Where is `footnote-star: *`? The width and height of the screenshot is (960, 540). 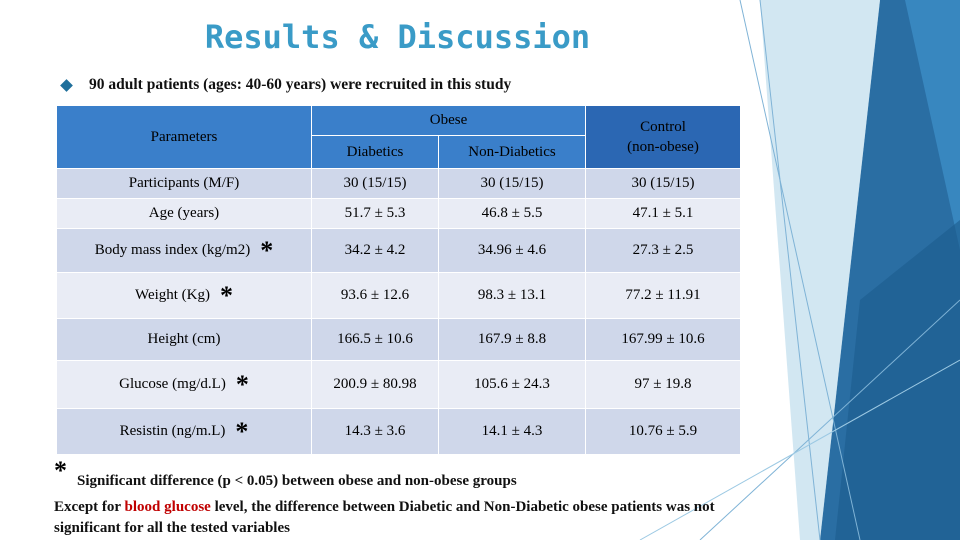 footnote-star: * is located at coordinates (60, 470).